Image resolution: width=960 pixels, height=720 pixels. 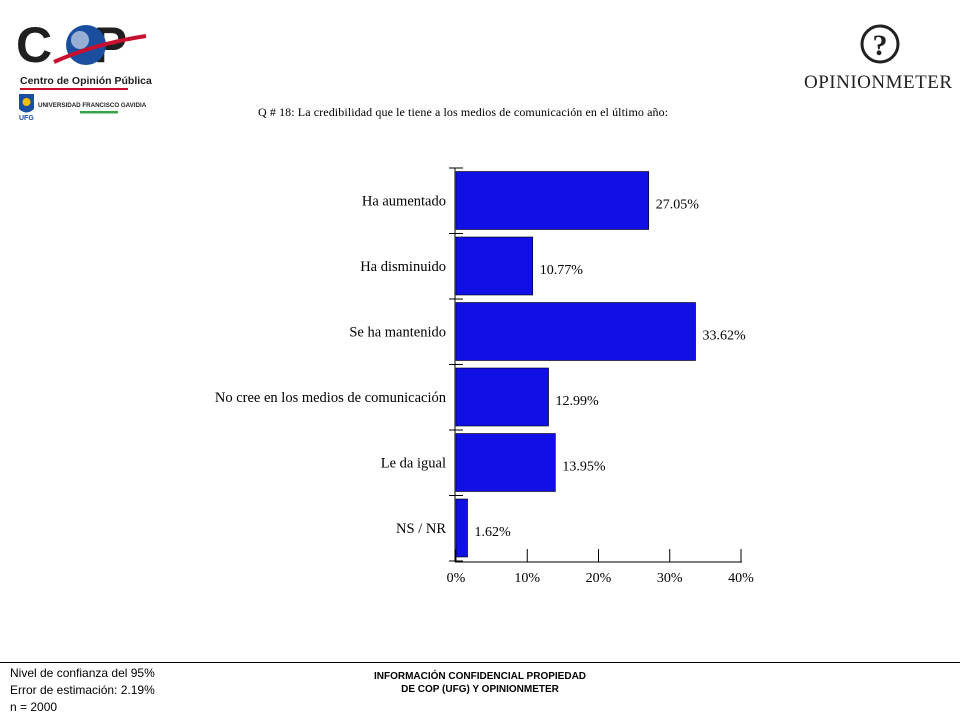 I want to click on category-label-ns-nr: NS / NR, so click(x=421, y=529).